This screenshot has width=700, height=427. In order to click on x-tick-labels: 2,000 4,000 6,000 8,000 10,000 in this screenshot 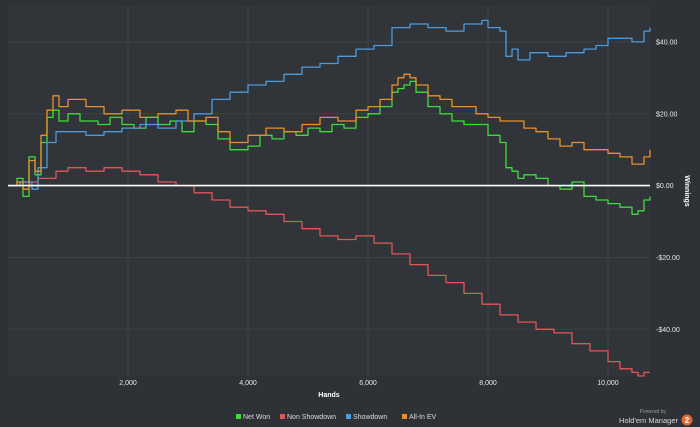, I will do `click(369, 383)`.